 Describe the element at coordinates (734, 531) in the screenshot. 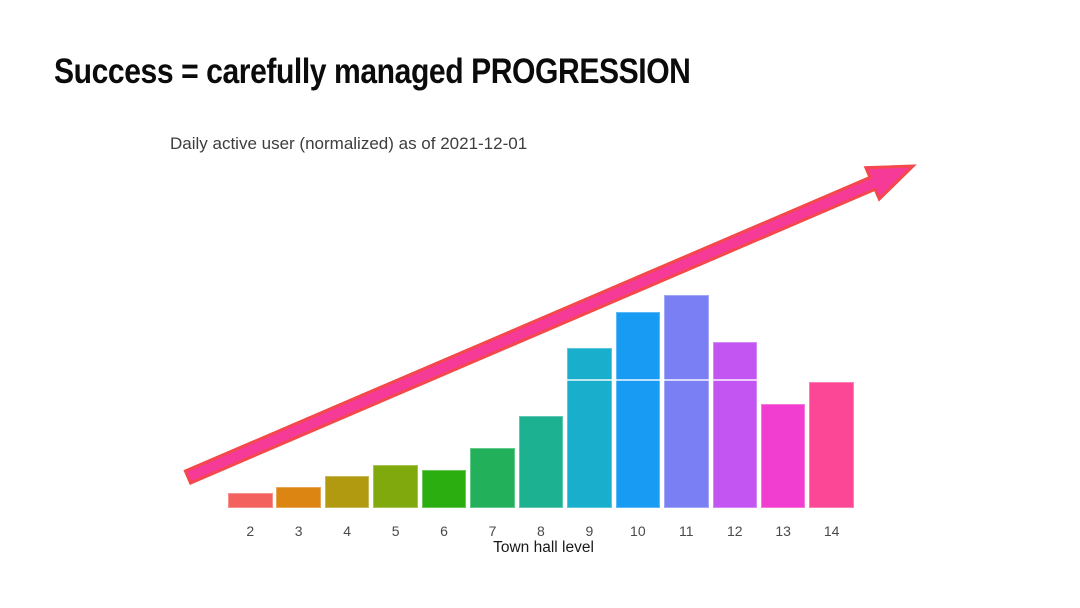

I see `x-tick-label-12: 12` at that location.